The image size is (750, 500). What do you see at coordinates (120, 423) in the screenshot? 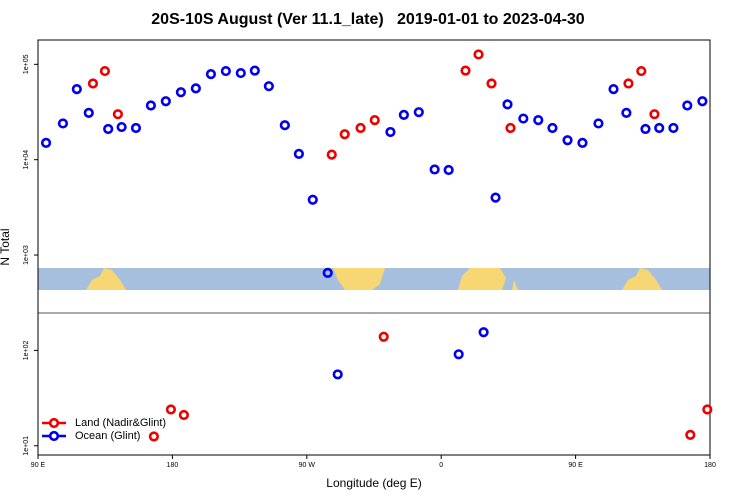
I see `legend-label: Land (Nadir&Glint)` at bounding box center [120, 423].